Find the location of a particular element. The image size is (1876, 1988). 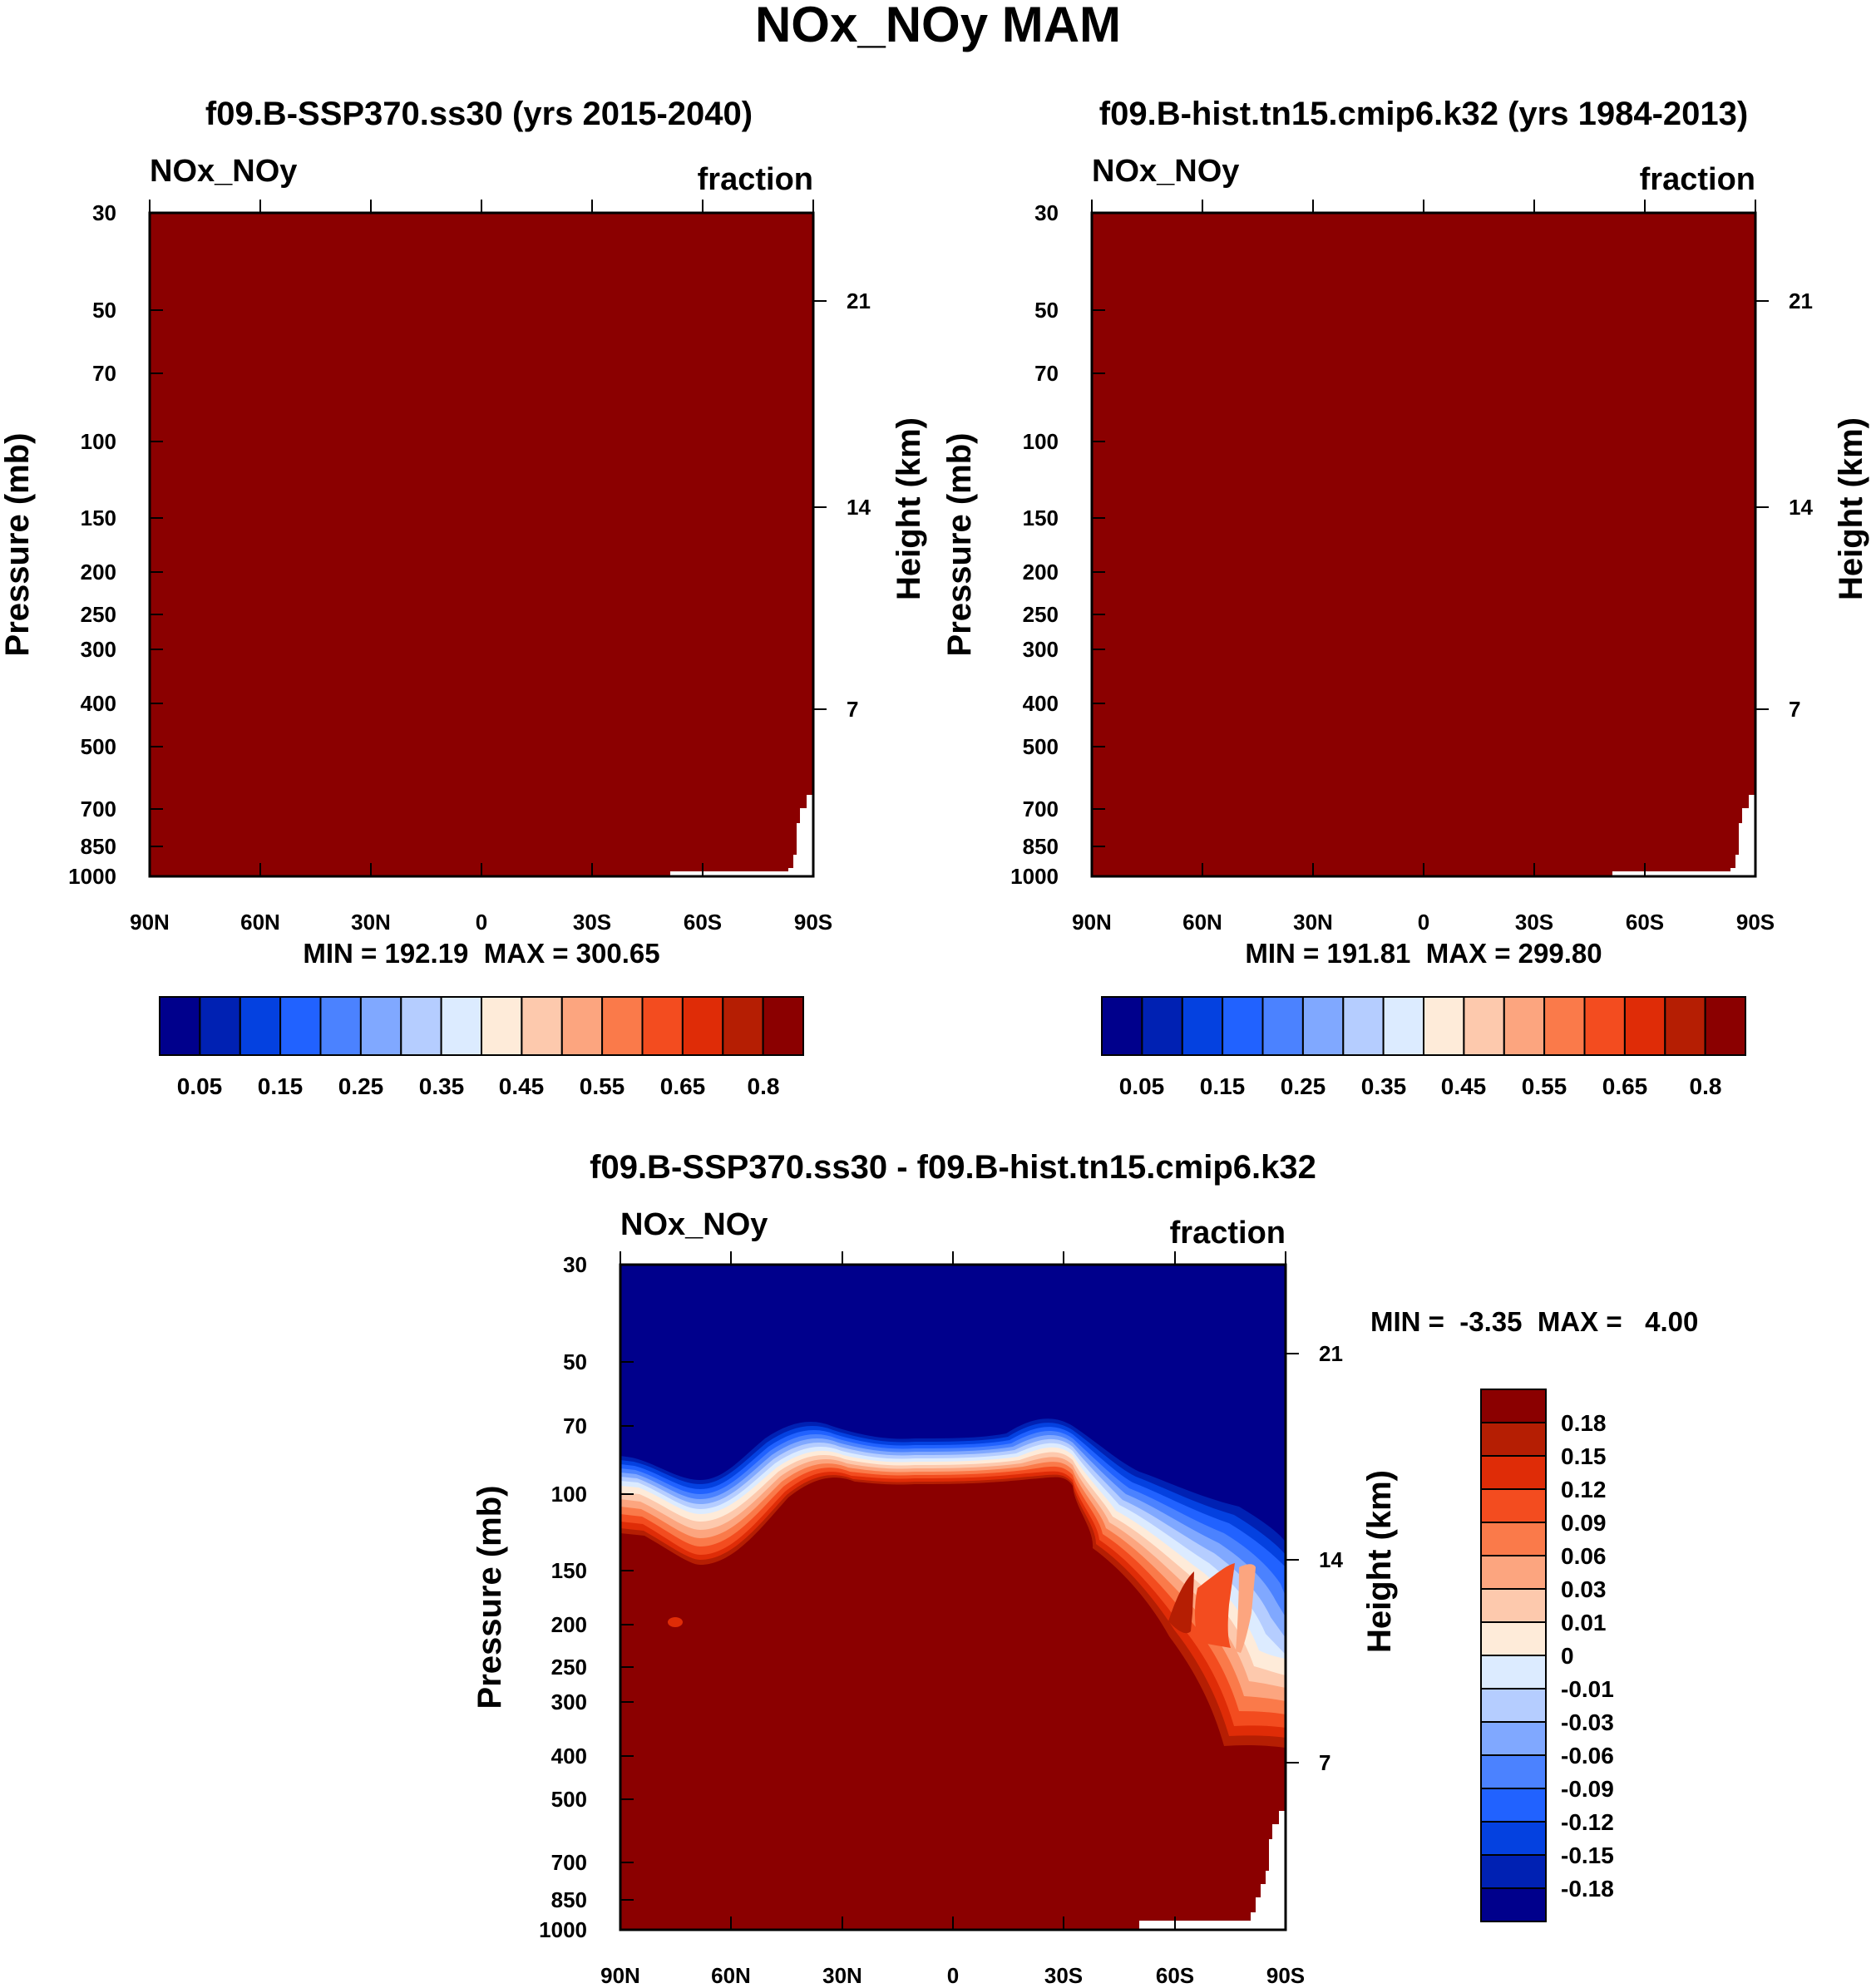

lat-tick-label: 0 is located at coordinates (953, 1975).